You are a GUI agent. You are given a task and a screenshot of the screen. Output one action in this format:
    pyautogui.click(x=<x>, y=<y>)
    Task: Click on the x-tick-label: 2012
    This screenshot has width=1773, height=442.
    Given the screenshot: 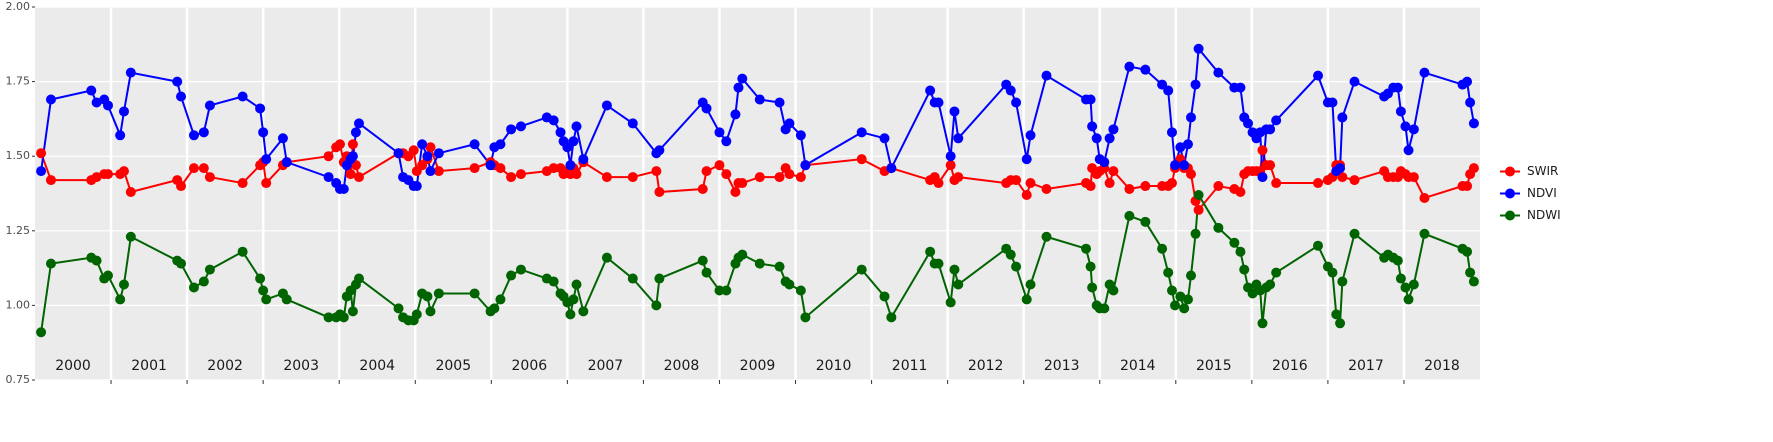 What is the action you would take?
    pyautogui.click(x=986, y=366)
    